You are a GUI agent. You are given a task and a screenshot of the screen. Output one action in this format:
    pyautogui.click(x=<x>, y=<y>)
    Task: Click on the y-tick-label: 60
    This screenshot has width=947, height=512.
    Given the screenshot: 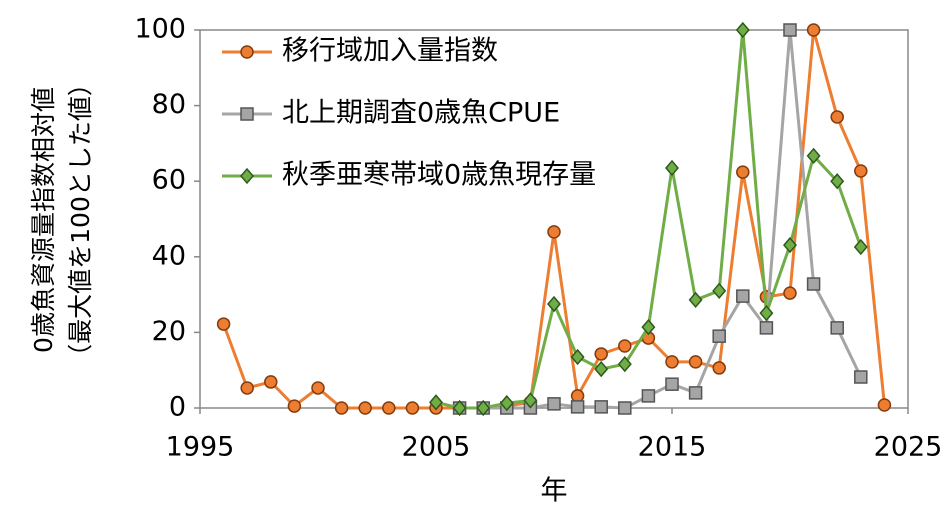 What is the action you would take?
    pyautogui.click(x=169, y=180)
    